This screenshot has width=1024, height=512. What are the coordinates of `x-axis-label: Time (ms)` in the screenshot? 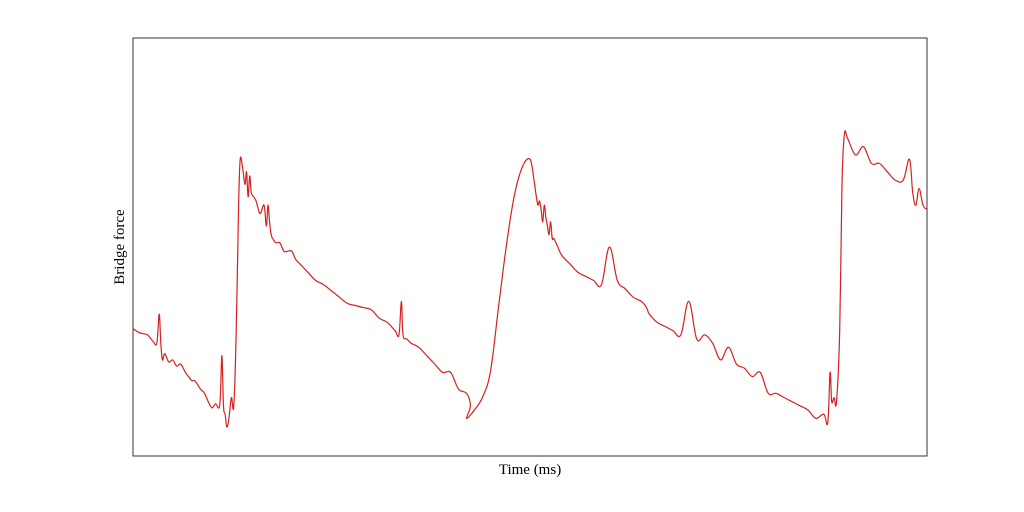 It's located at (530, 470).